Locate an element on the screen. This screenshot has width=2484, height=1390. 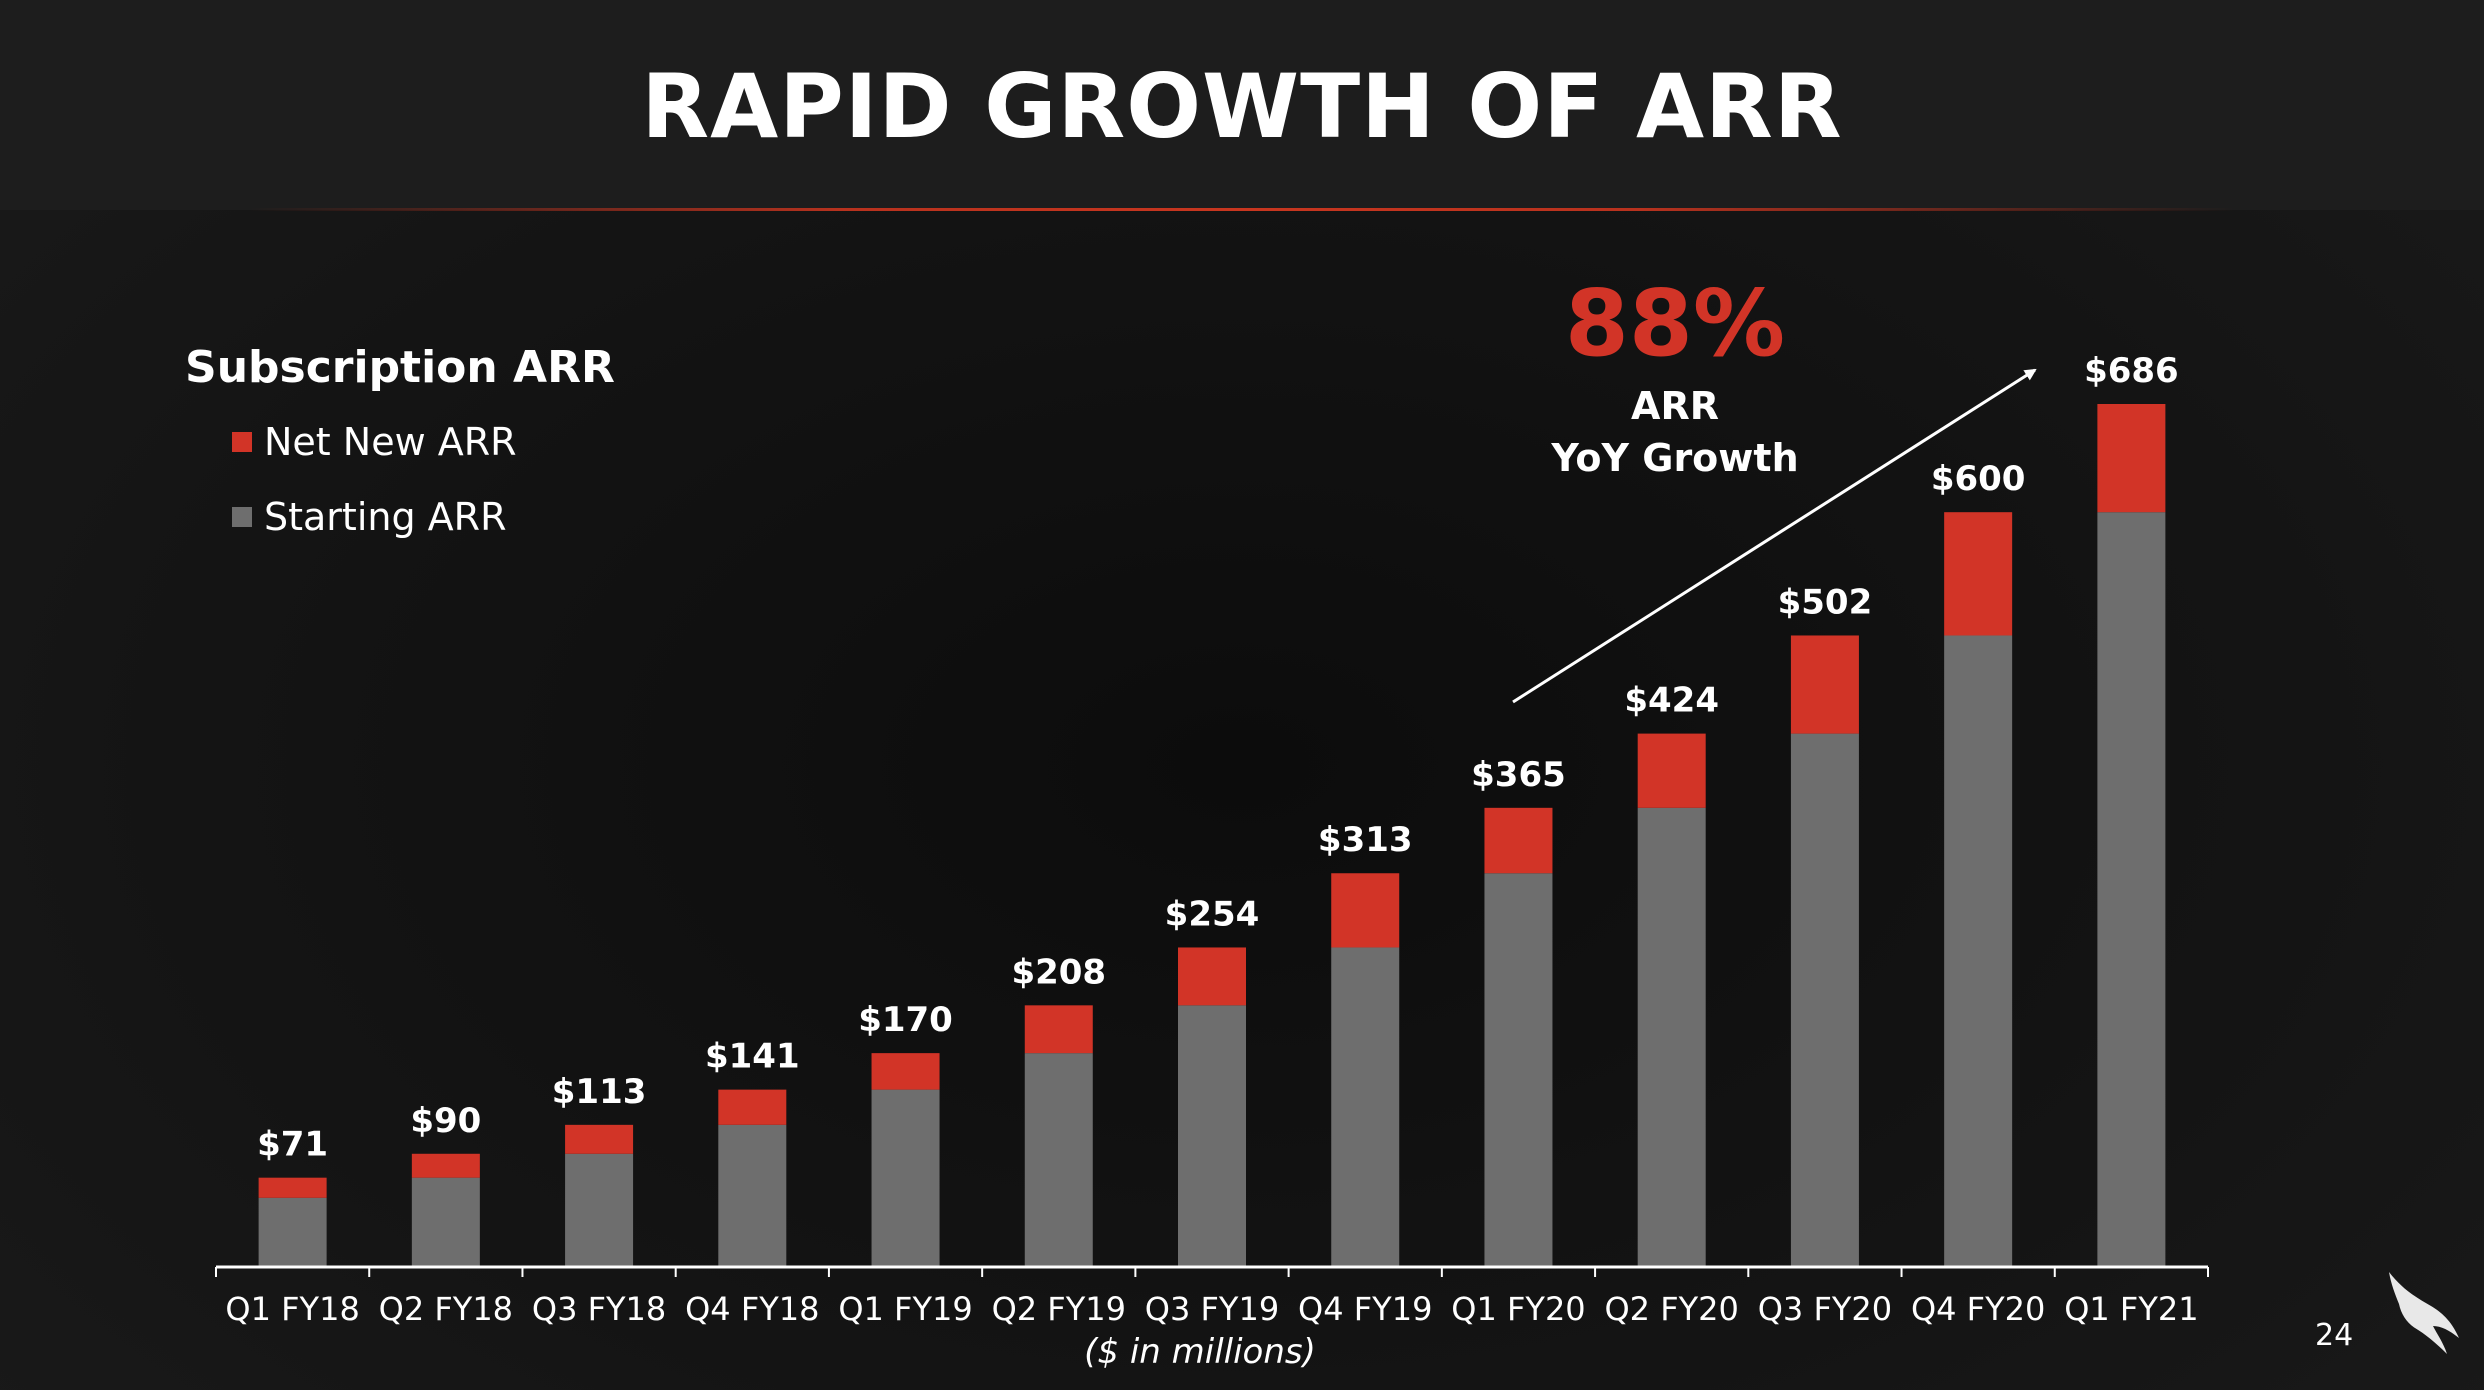
data-label: $502 is located at coordinates (1825, 602).